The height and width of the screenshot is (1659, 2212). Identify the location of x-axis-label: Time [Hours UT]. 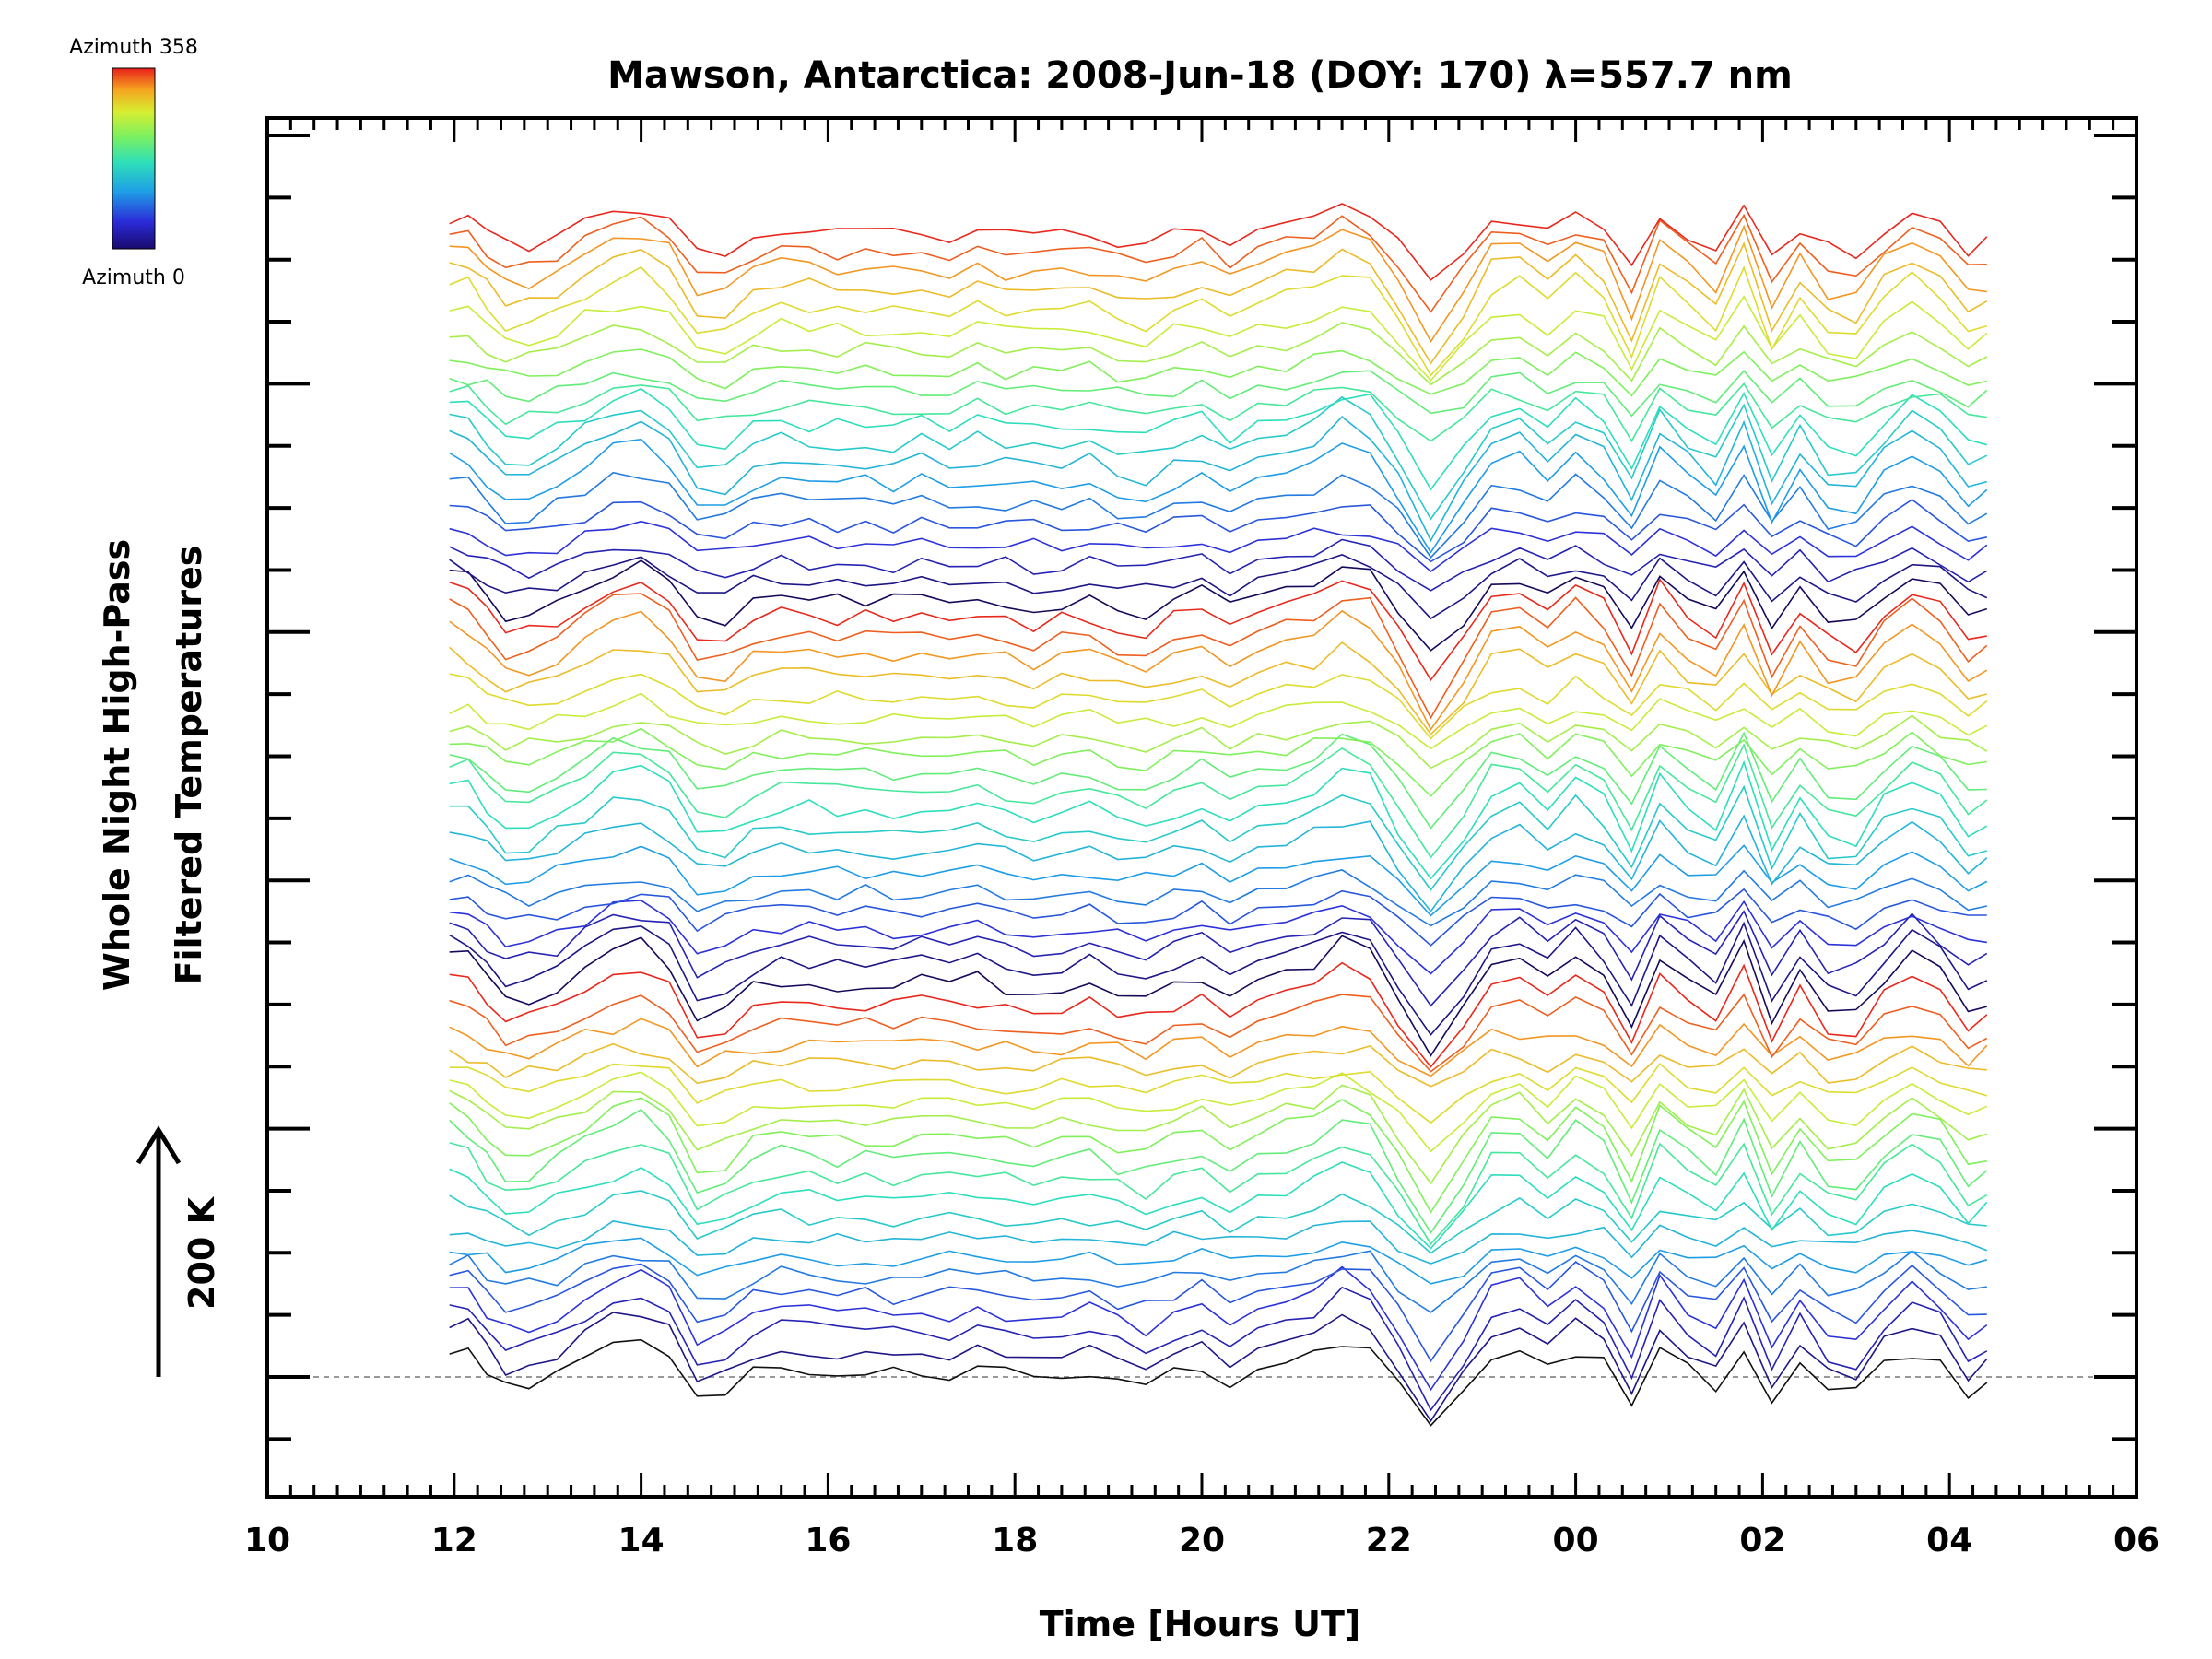
(1200, 1624).